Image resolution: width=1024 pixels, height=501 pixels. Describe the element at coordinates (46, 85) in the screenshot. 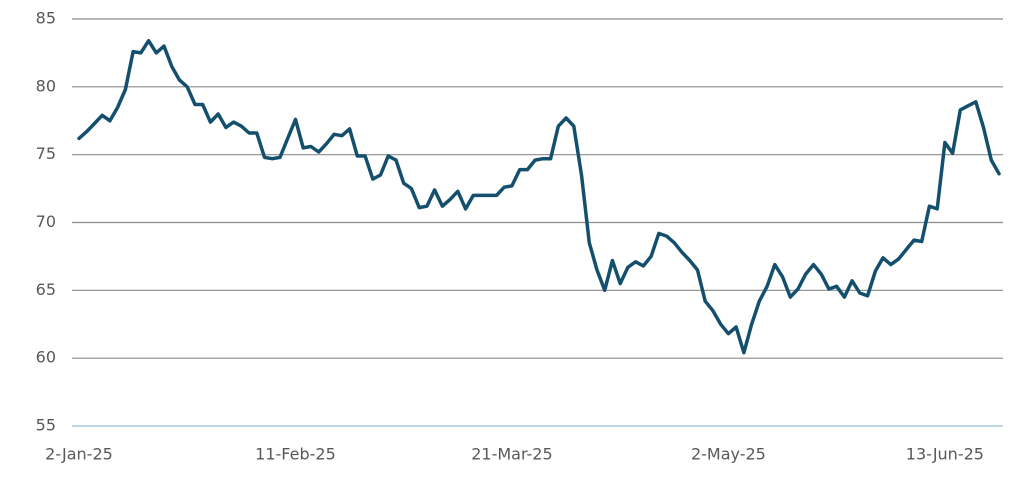

I see `y-tick-label: 80` at that location.